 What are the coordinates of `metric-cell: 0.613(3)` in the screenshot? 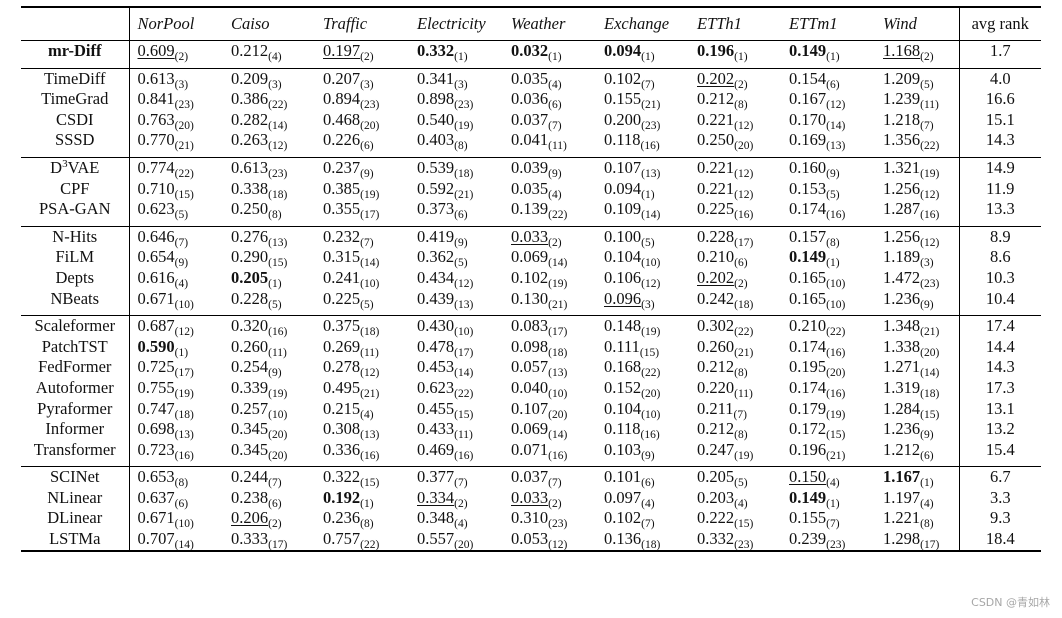 It's located at (175, 79).